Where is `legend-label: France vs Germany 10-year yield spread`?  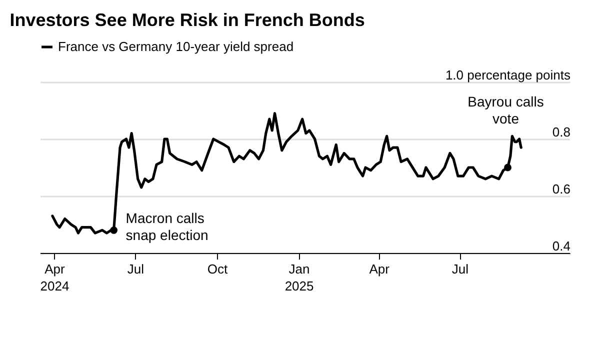 legend-label: France vs Germany 10-year yield spread is located at coordinates (176, 46).